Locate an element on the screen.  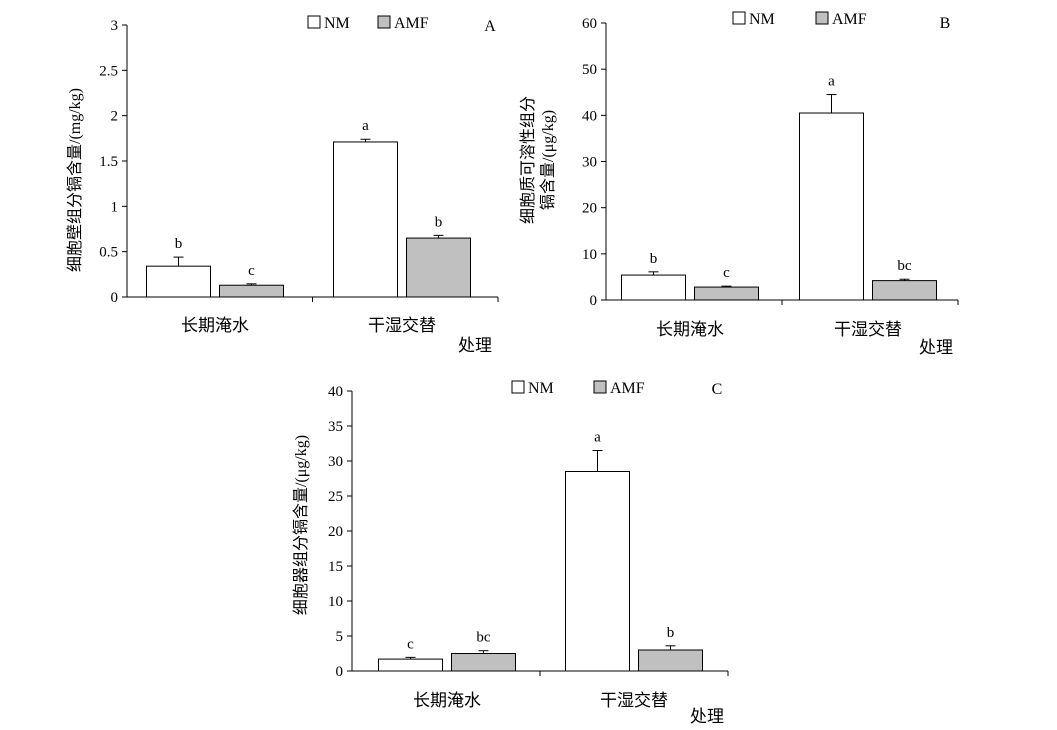
y-axis-title-line: 镉含量/(μg/kg) is located at coordinates (548, 160).